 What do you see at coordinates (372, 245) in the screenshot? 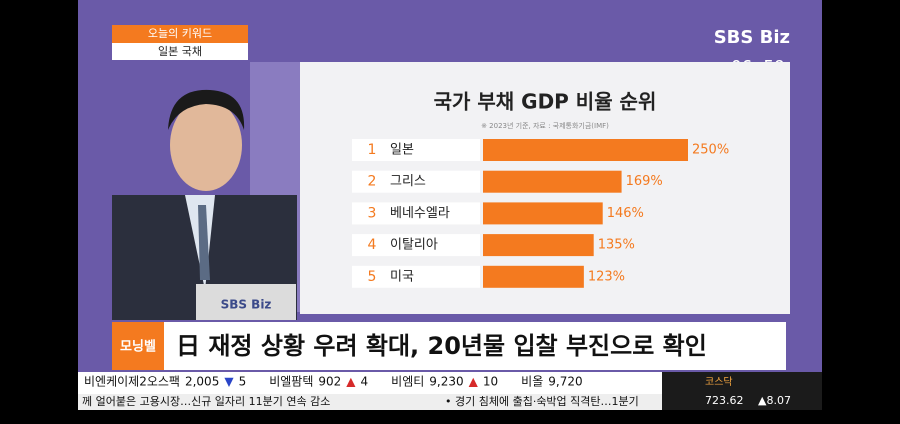
I see `rank: 4` at bounding box center [372, 245].